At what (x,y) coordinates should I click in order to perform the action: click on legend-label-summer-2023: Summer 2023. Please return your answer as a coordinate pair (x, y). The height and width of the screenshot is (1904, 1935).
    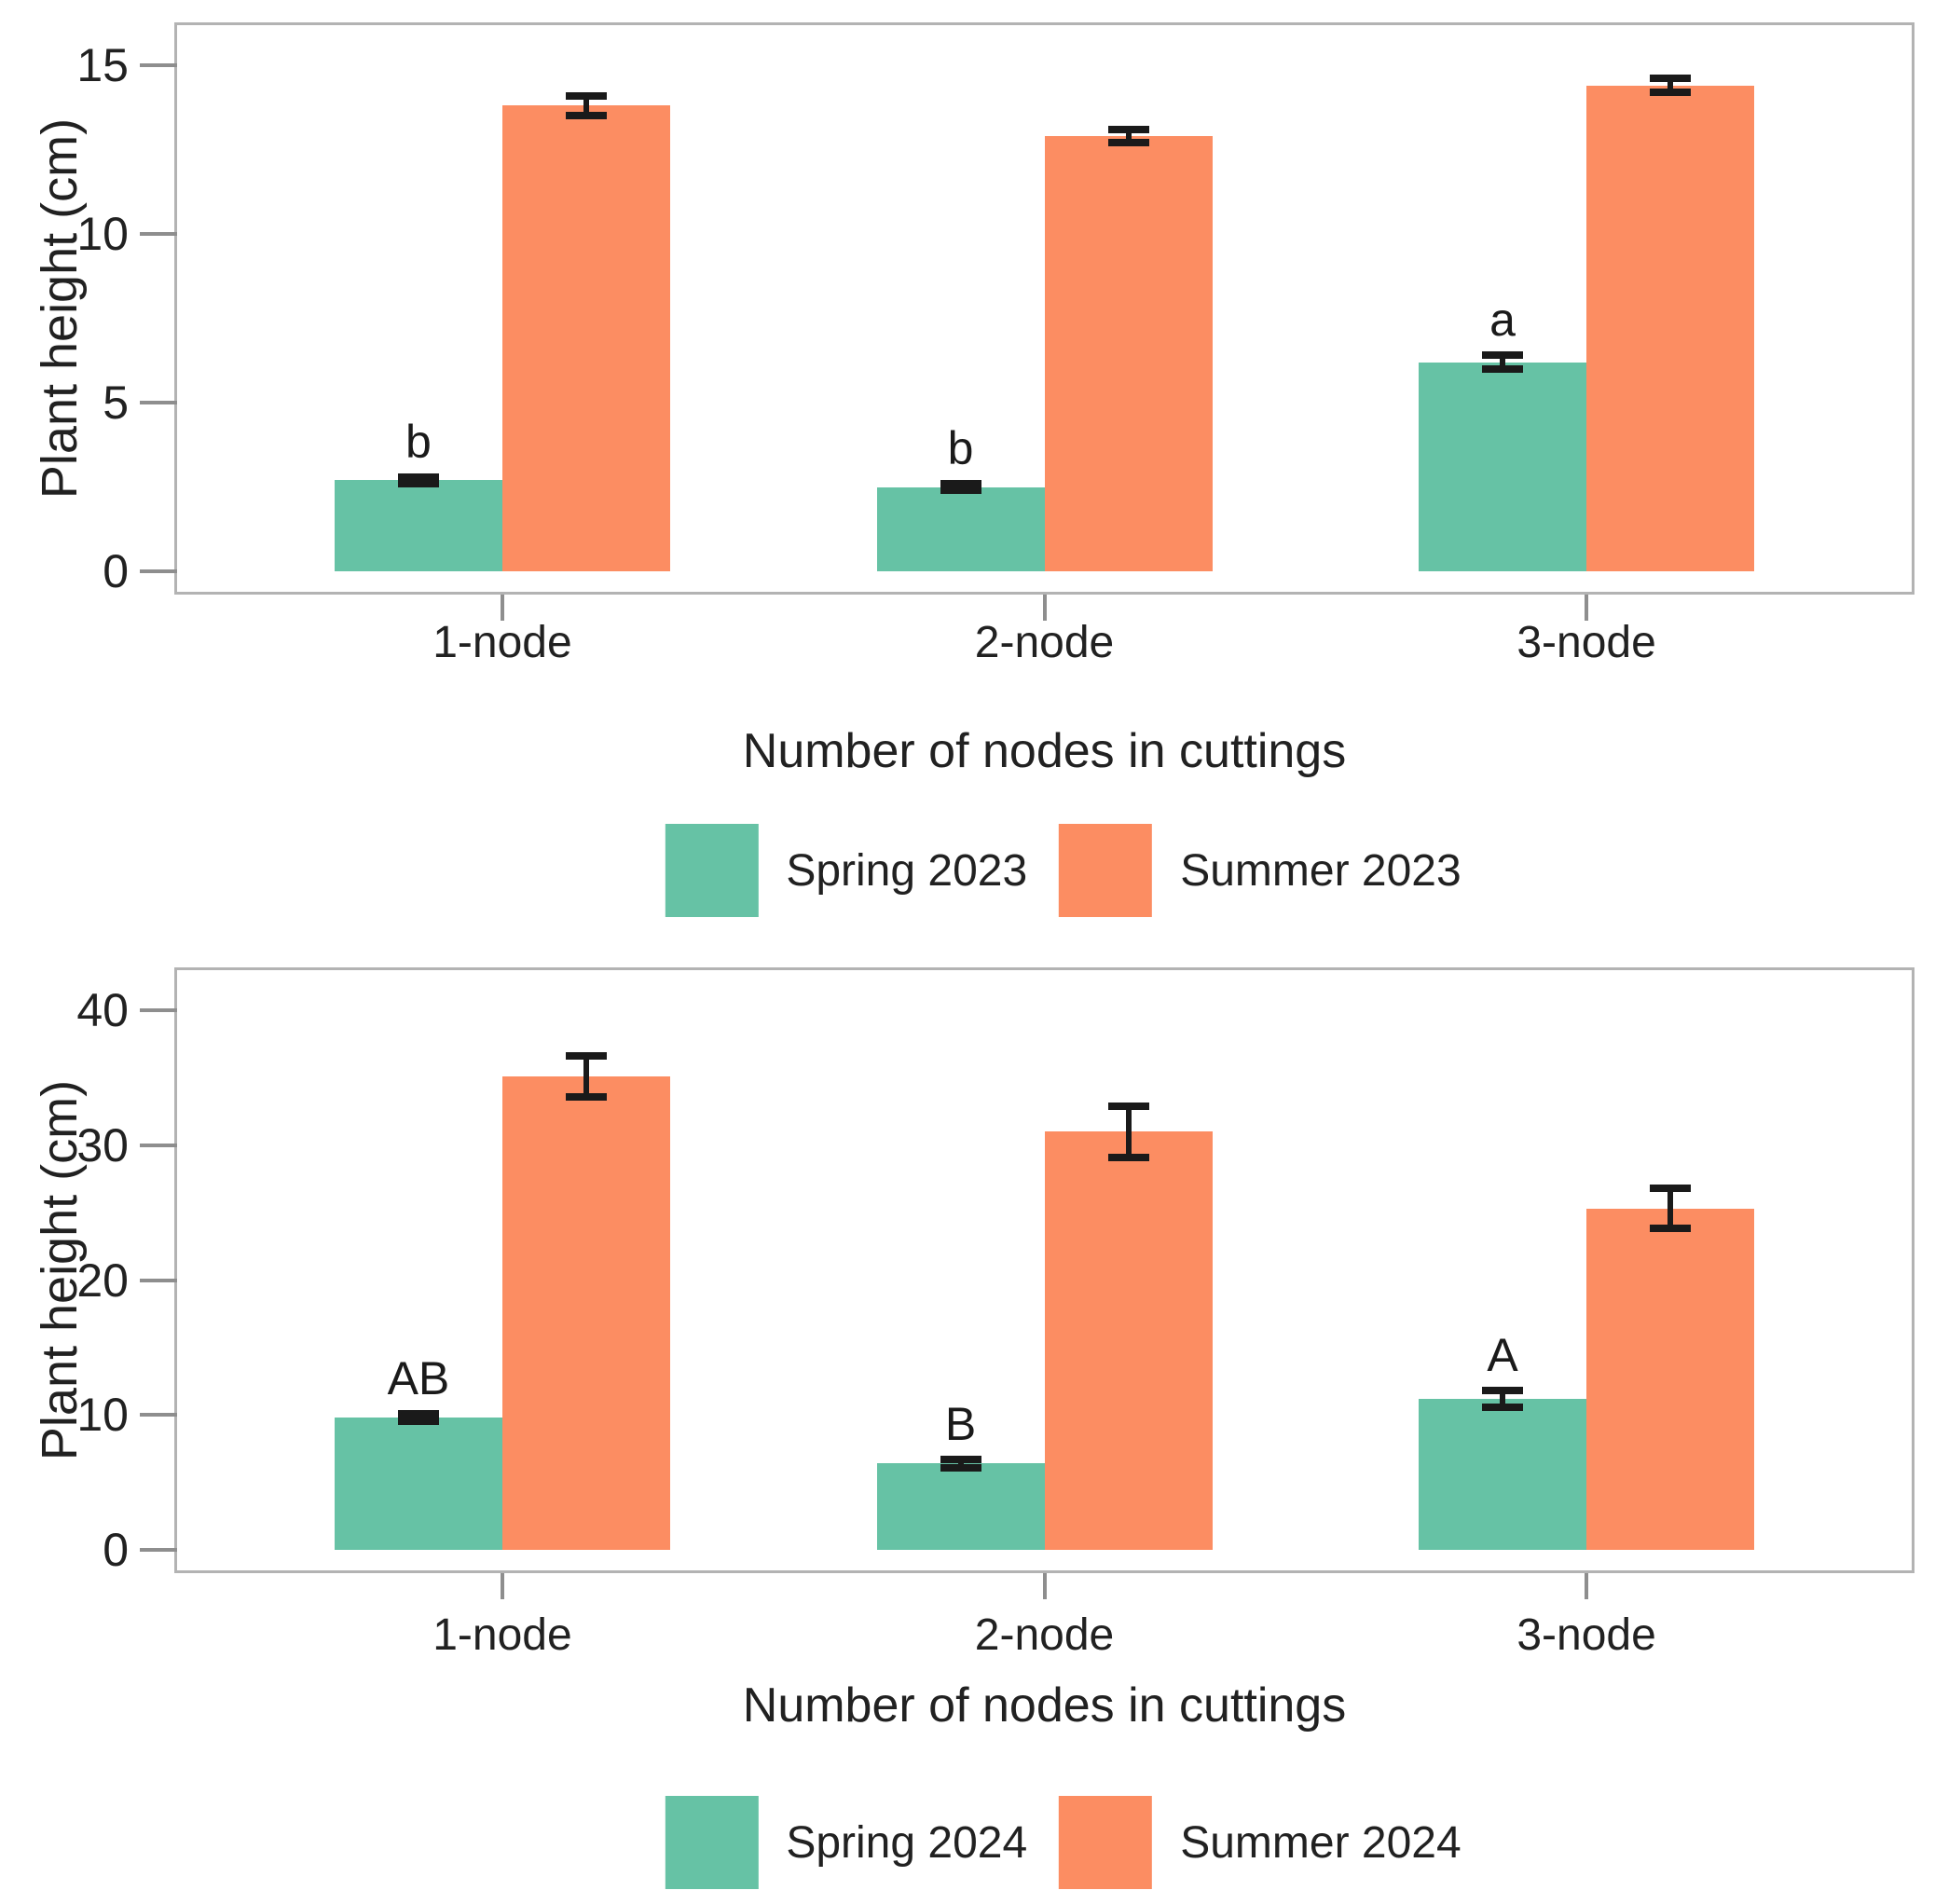
    Looking at the image, I should click on (1321, 870).